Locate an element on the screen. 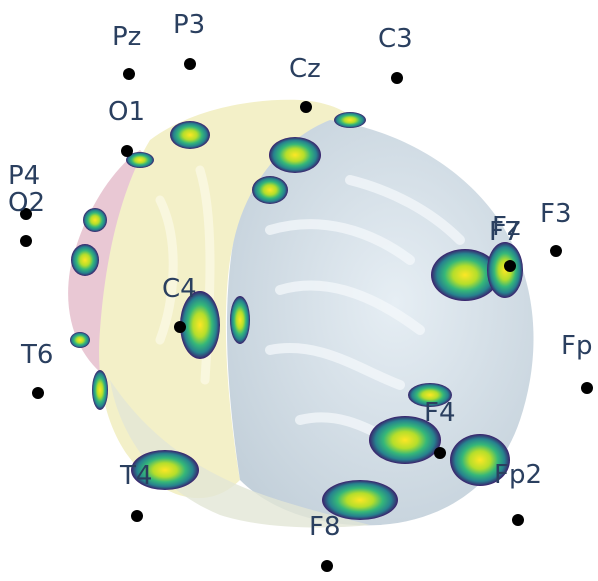 The width and height of the screenshot is (598, 581). electrode-dot-f8 is located at coordinates (327, 566).